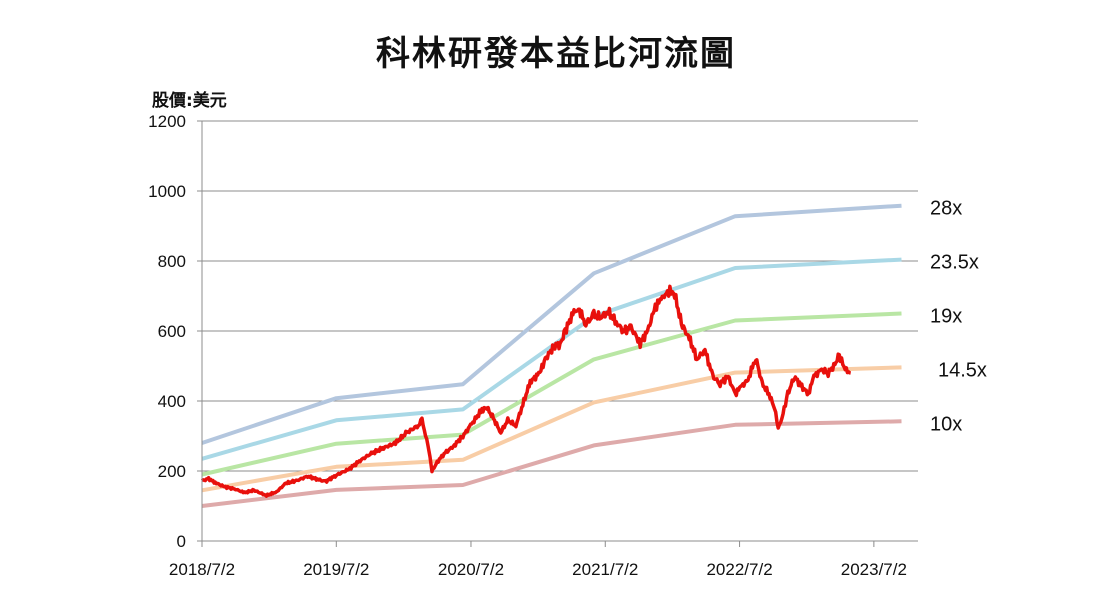 The image size is (1112, 616). What do you see at coordinates (471, 569) in the screenshot?
I see `x-tick-label: 2020/7/2` at bounding box center [471, 569].